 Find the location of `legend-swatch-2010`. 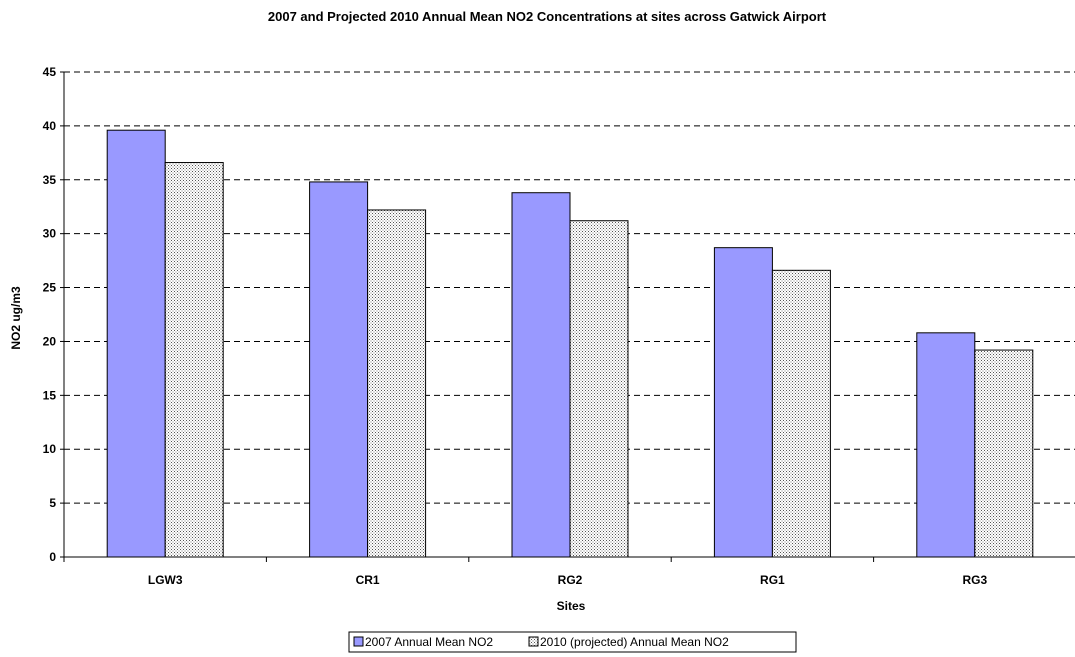

legend-swatch-2010 is located at coordinates (533, 641).